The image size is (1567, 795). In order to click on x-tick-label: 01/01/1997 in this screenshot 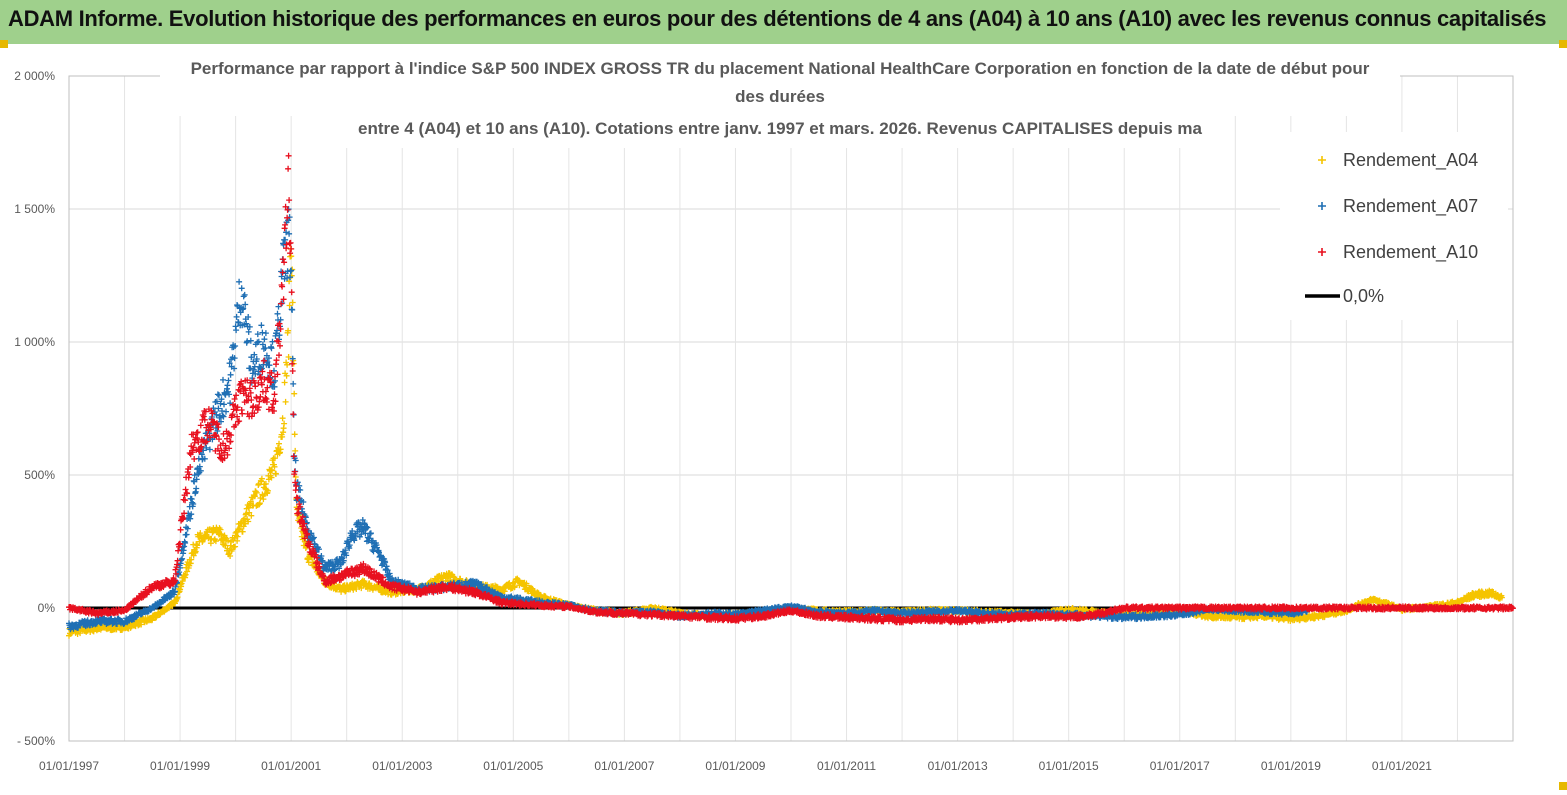, I will do `click(69, 766)`.